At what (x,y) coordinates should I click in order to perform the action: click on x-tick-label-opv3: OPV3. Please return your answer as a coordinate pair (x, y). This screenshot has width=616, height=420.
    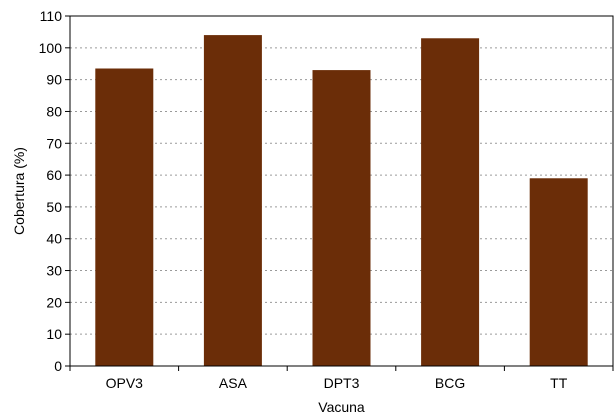
    Looking at the image, I should click on (125, 383).